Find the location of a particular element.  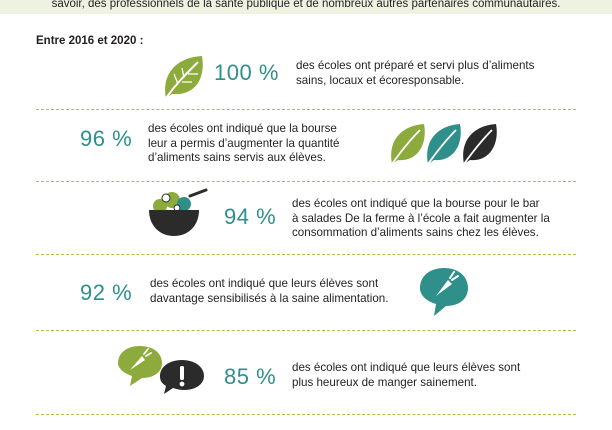

intro-heading: Entre 2016 et 2020 : is located at coordinates (90, 41).